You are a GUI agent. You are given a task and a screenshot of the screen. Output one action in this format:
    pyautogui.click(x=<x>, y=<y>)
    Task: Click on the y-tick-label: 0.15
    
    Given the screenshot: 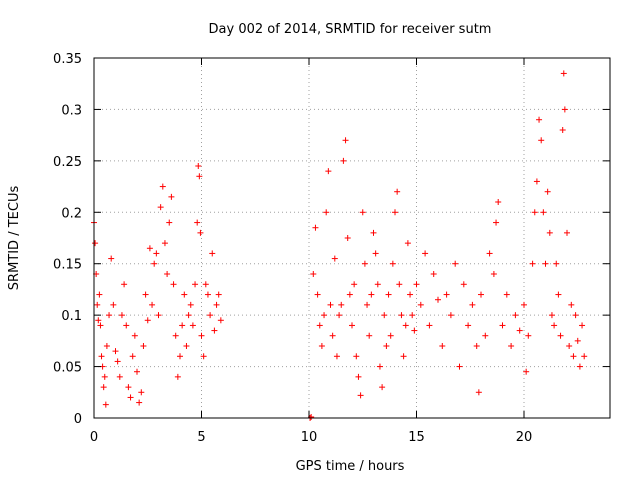 What is the action you would take?
    pyautogui.click(x=67, y=265)
    